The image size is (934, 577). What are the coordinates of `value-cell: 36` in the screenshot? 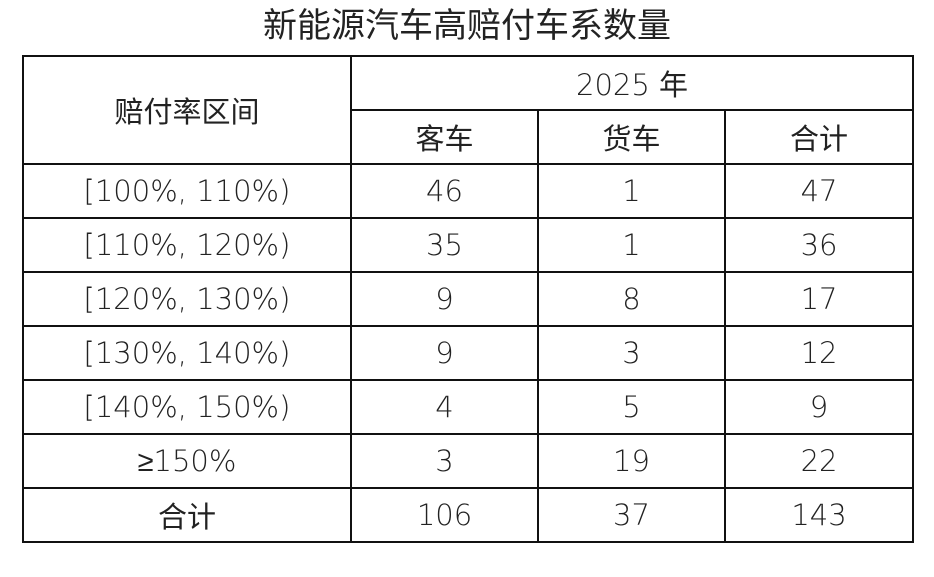 It's located at (819, 245).